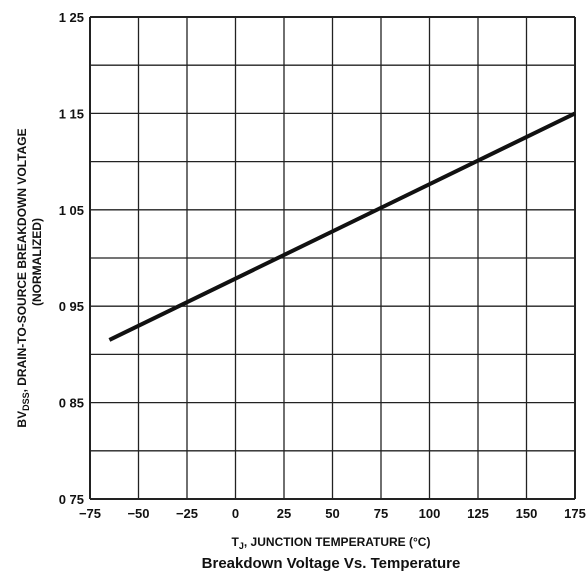  Describe the element at coordinates (71, 403) in the screenshot. I see `y-tick-label: 0 85` at that location.